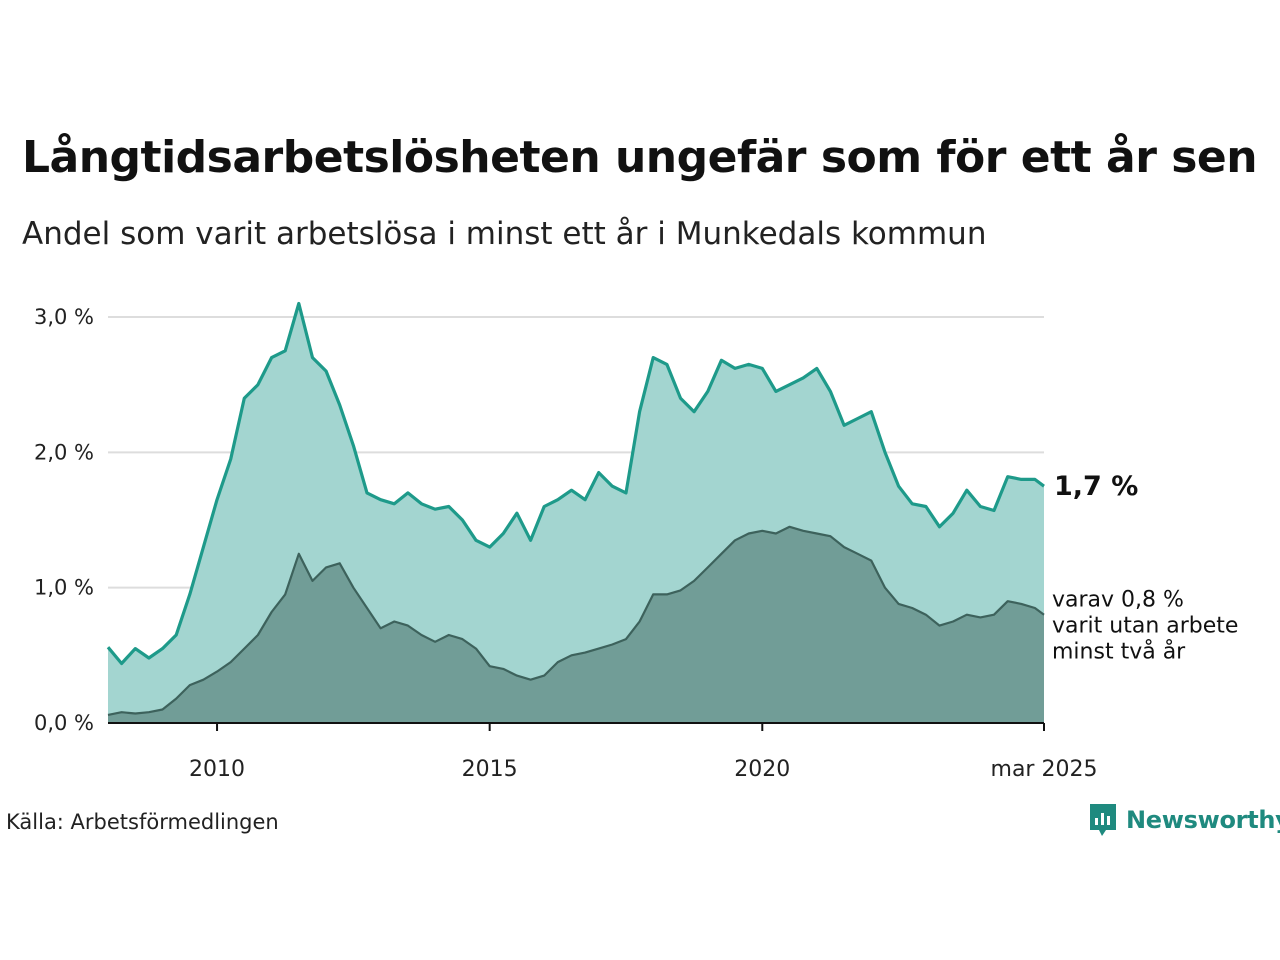  What do you see at coordinates (1103, 820) in the screenshot?
I see `newsworthy-icon` at bounding box center [1103, 820].